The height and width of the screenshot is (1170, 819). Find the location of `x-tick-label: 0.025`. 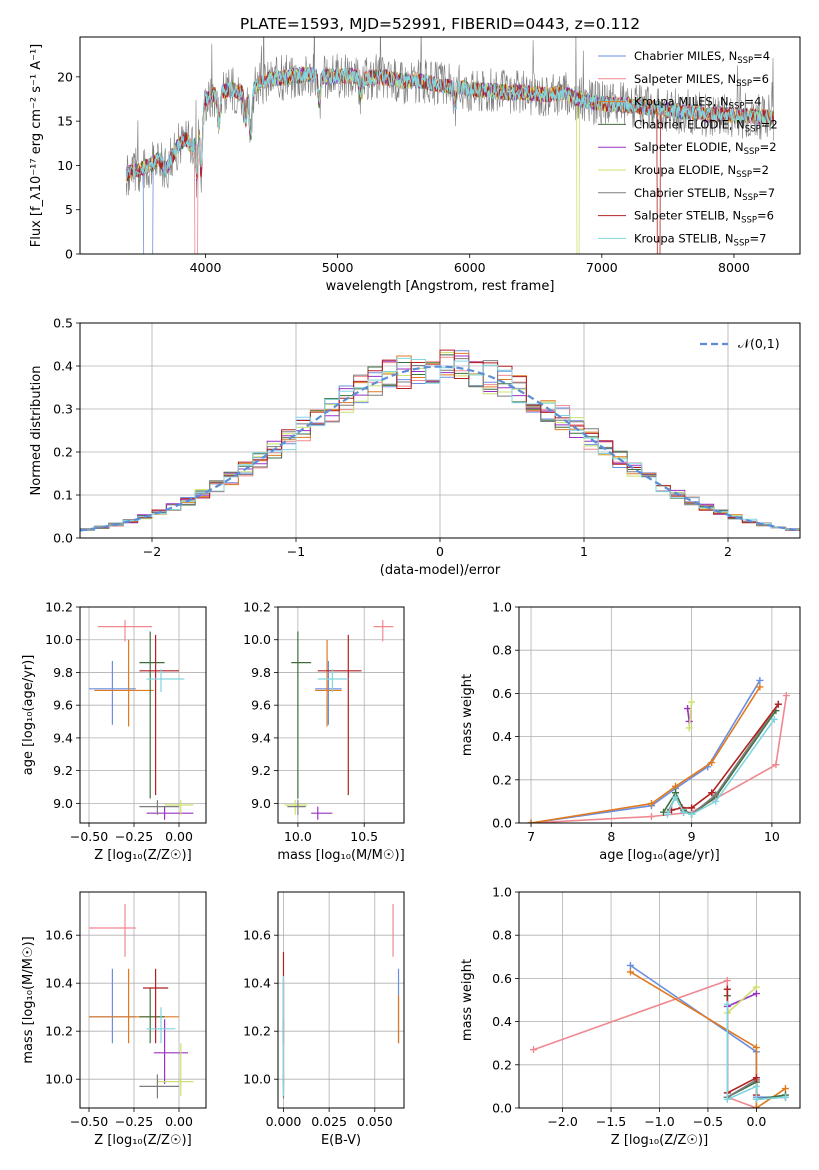

x-tick-label: 0.025 is located at coordinates (329, 1121).